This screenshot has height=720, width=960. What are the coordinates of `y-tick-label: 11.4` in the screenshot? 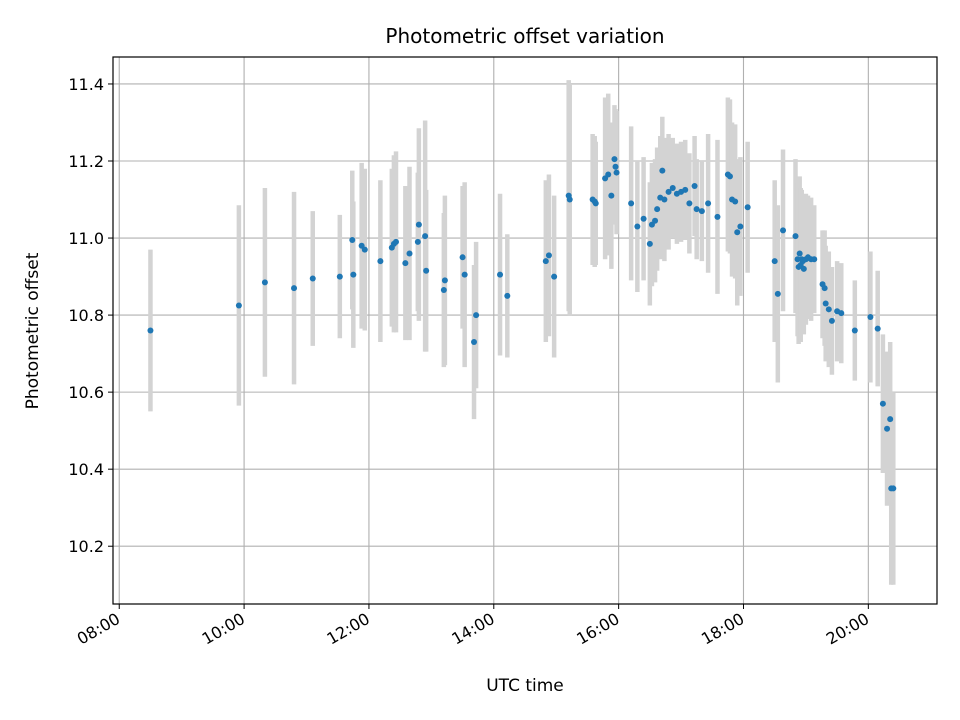 It's located at (86, 84).